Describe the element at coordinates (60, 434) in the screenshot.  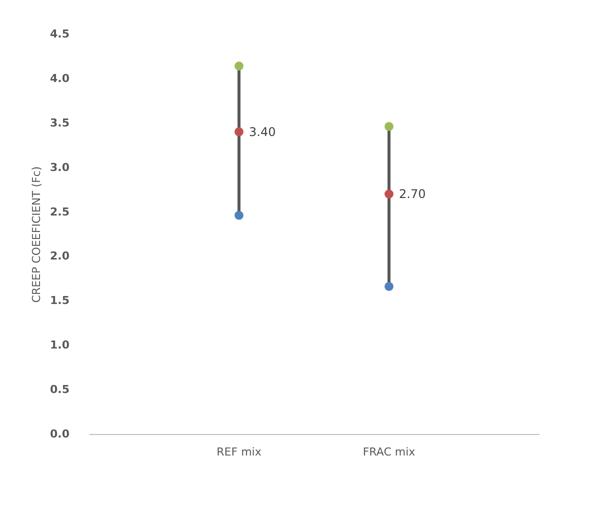
I see `y-tick-label: 0.0` at that location.